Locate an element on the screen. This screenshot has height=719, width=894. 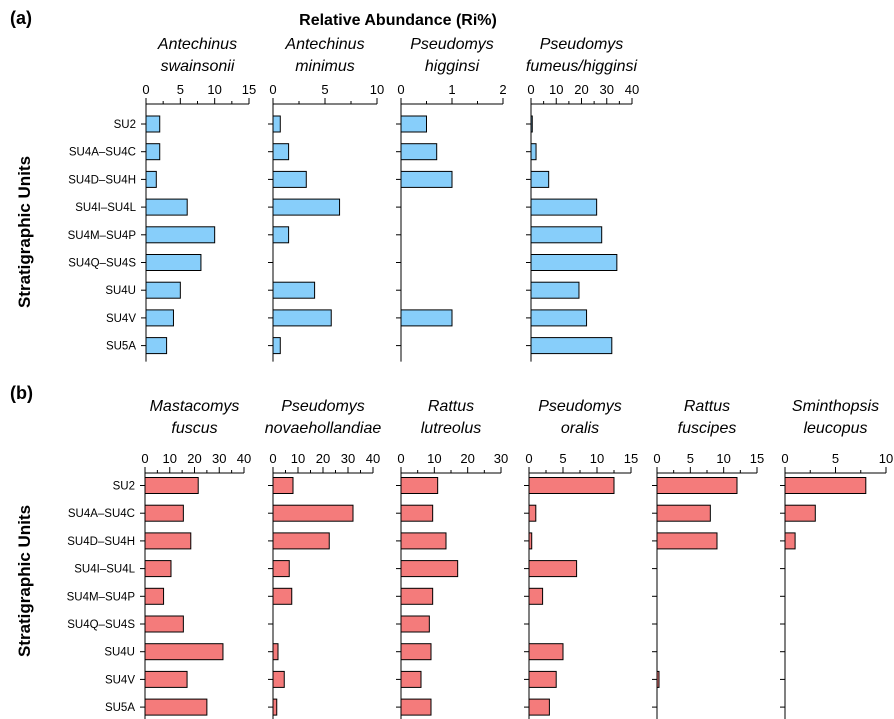
x-tick-label: 2 is located at coordinates (502, 89).